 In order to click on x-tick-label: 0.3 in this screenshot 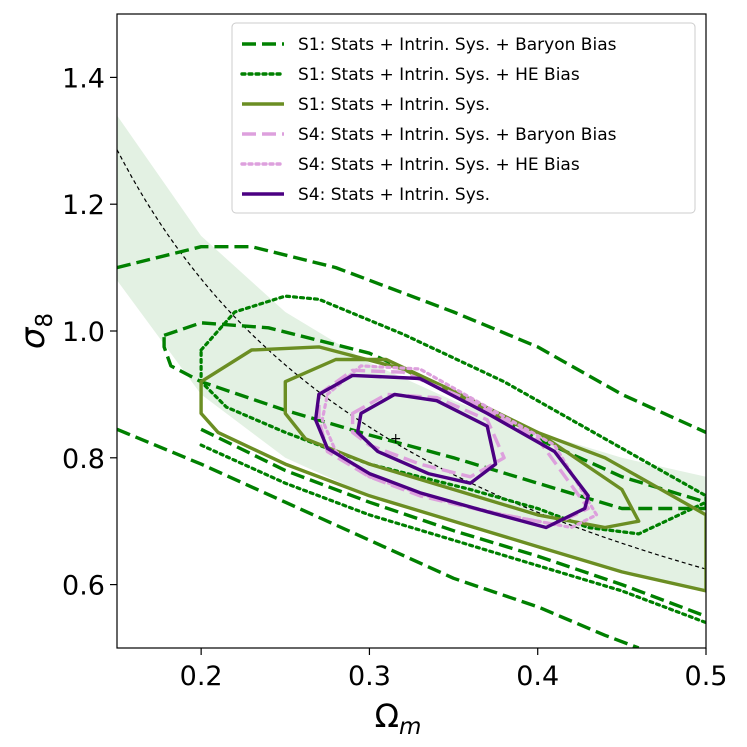, I will do `click(369, 676)`.